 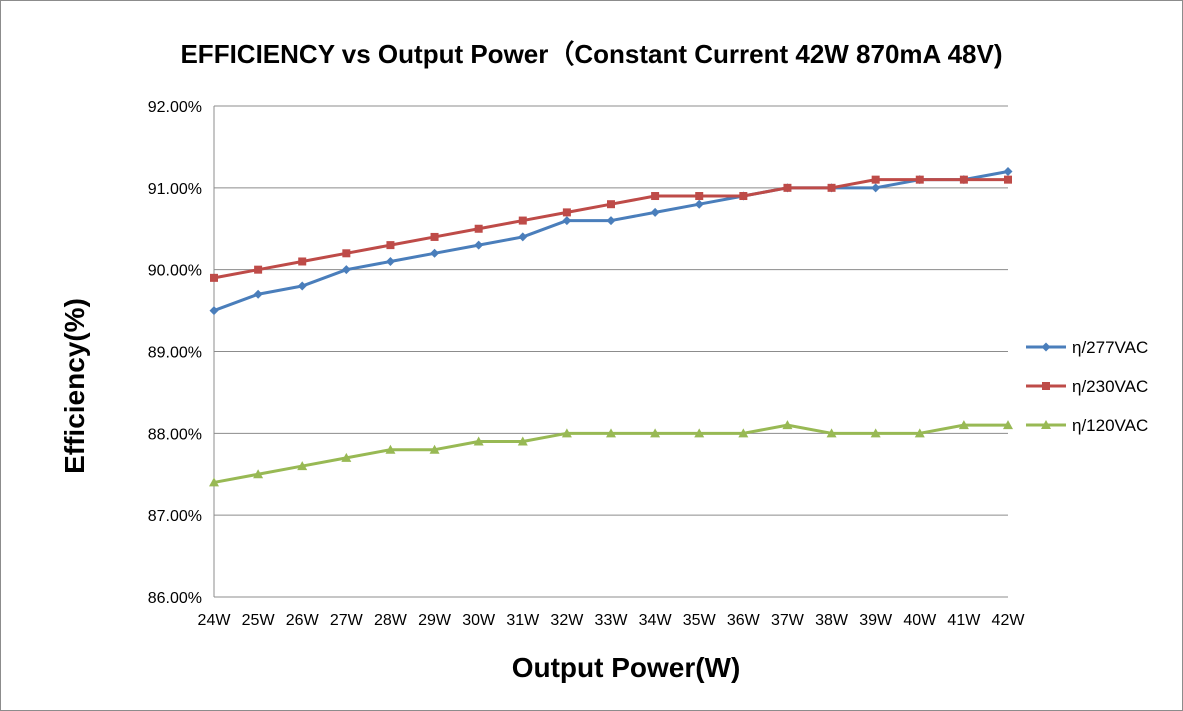 I want to click on x-tick-label: 36W, so click(x=744, y=620).